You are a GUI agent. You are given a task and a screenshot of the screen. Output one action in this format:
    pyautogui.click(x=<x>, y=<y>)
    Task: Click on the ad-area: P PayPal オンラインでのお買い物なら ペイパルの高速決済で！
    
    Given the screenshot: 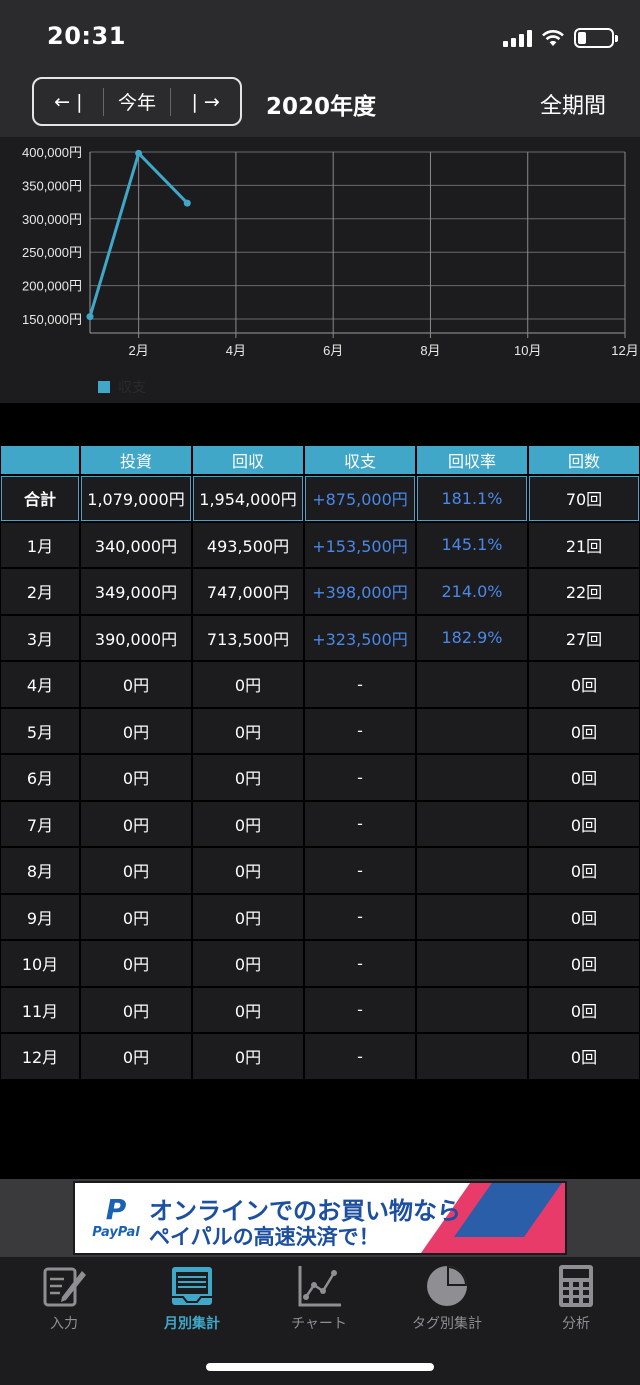 What is the action you would take?
    pyautogui.click(x=320, y=1218)
    